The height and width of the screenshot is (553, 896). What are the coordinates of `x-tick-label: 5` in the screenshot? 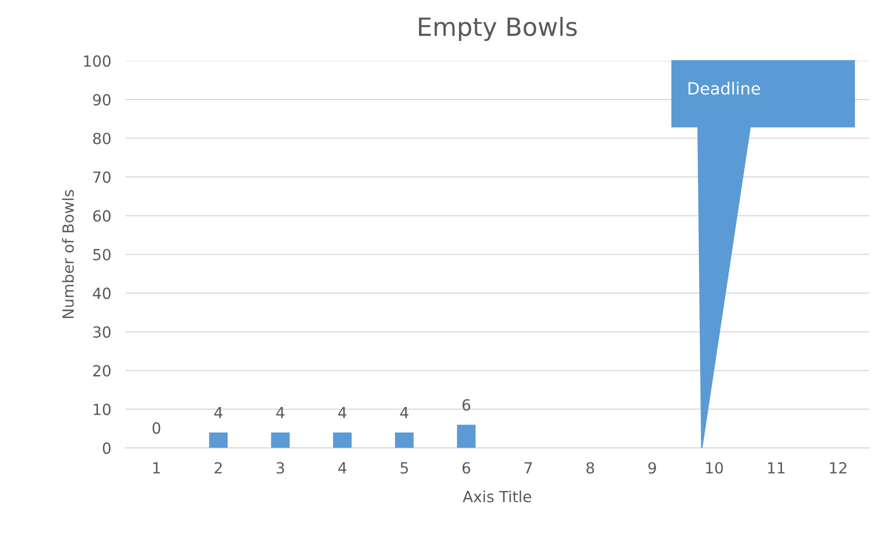 It's located at (404, 468).